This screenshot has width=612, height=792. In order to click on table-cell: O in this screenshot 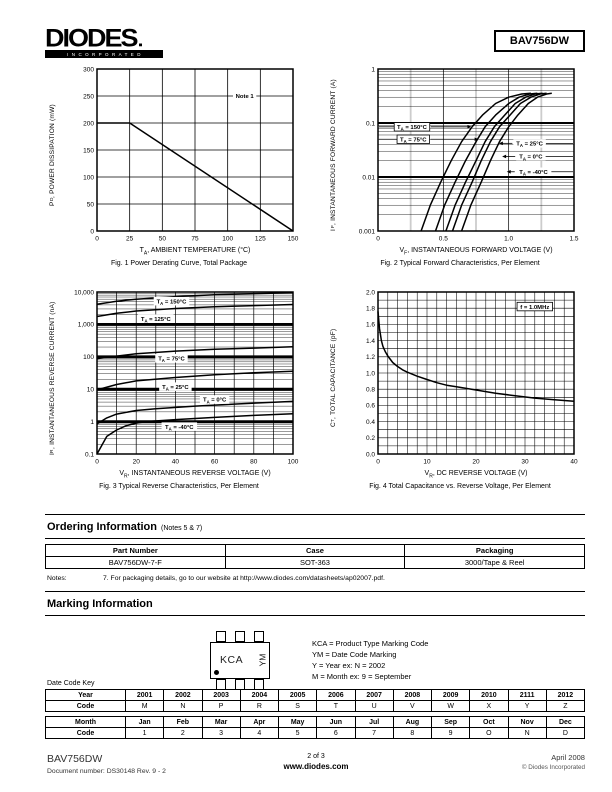, I will do `click(489, 733)`.